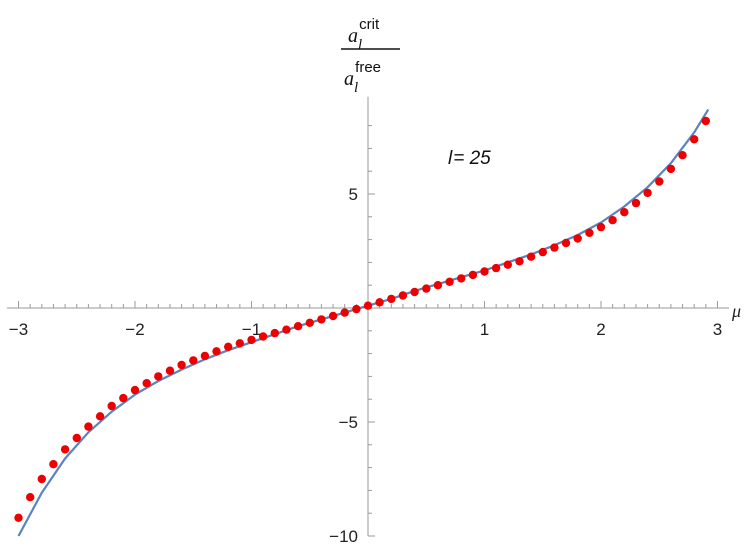  Describe the element at coordinates (469, 158) in the screenshot. I see `annotation-l-value: l= 25` at that location.